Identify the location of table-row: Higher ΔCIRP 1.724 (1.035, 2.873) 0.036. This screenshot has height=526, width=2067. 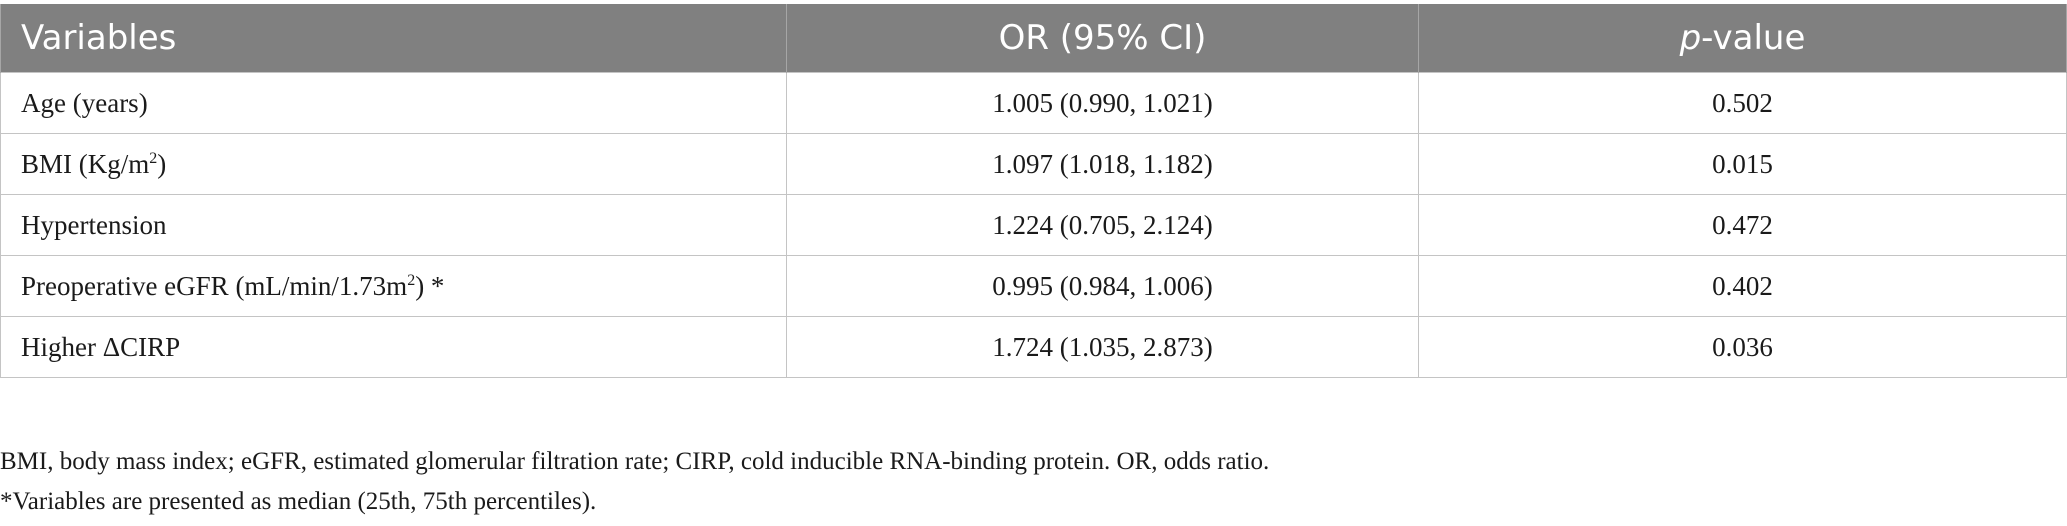
(1033, 347).